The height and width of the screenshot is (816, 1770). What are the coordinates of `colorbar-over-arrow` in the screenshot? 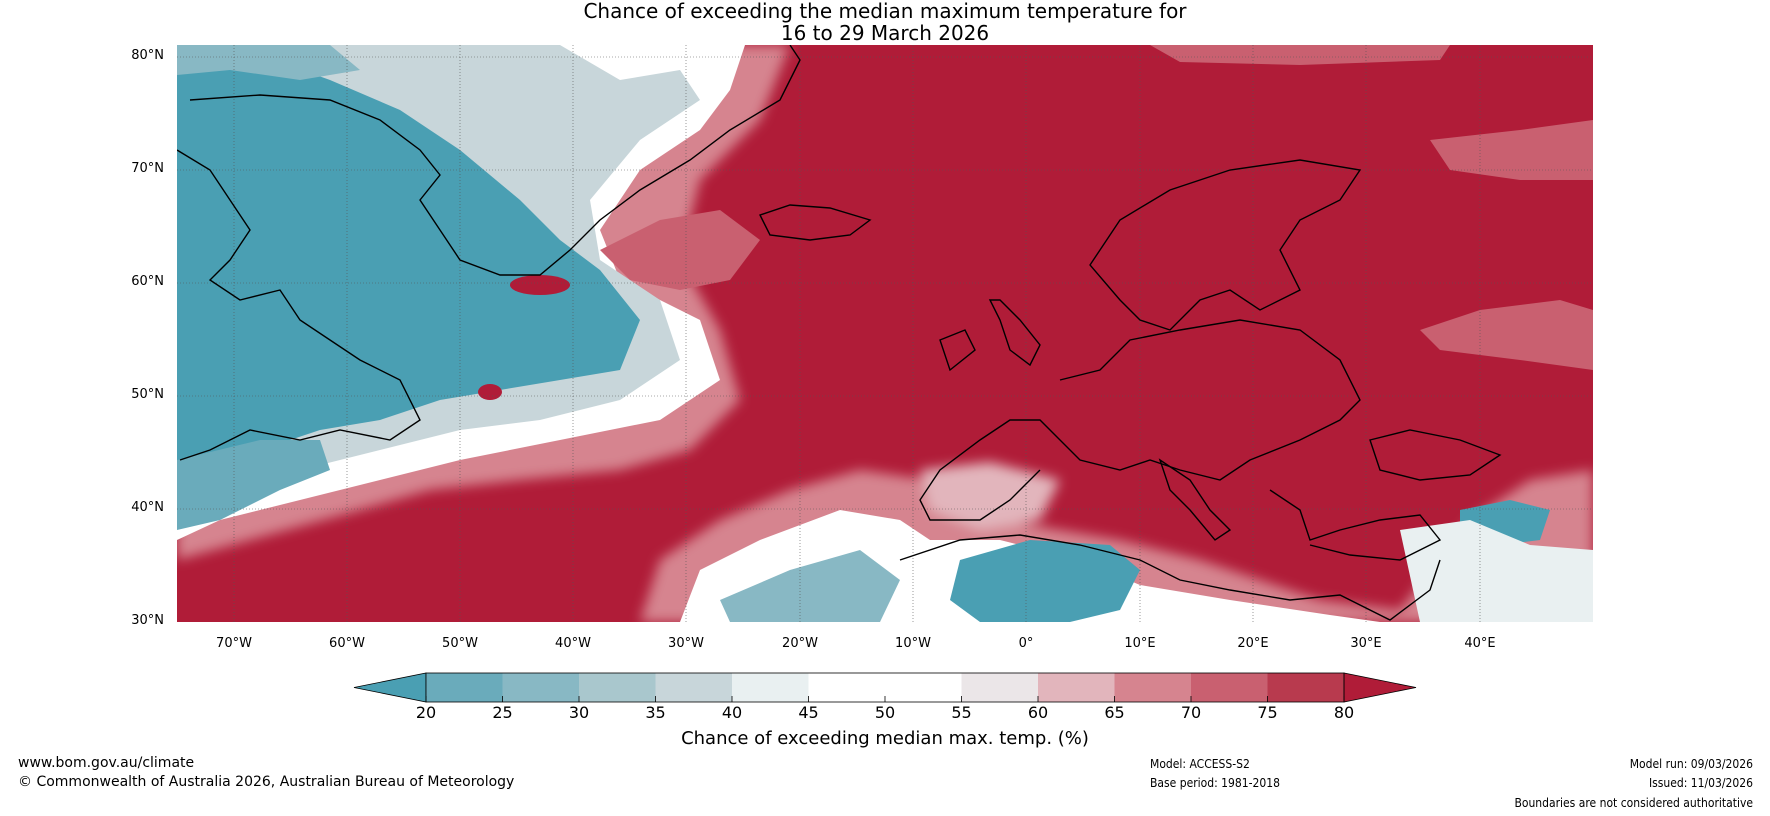 It's located at (1380, 687).